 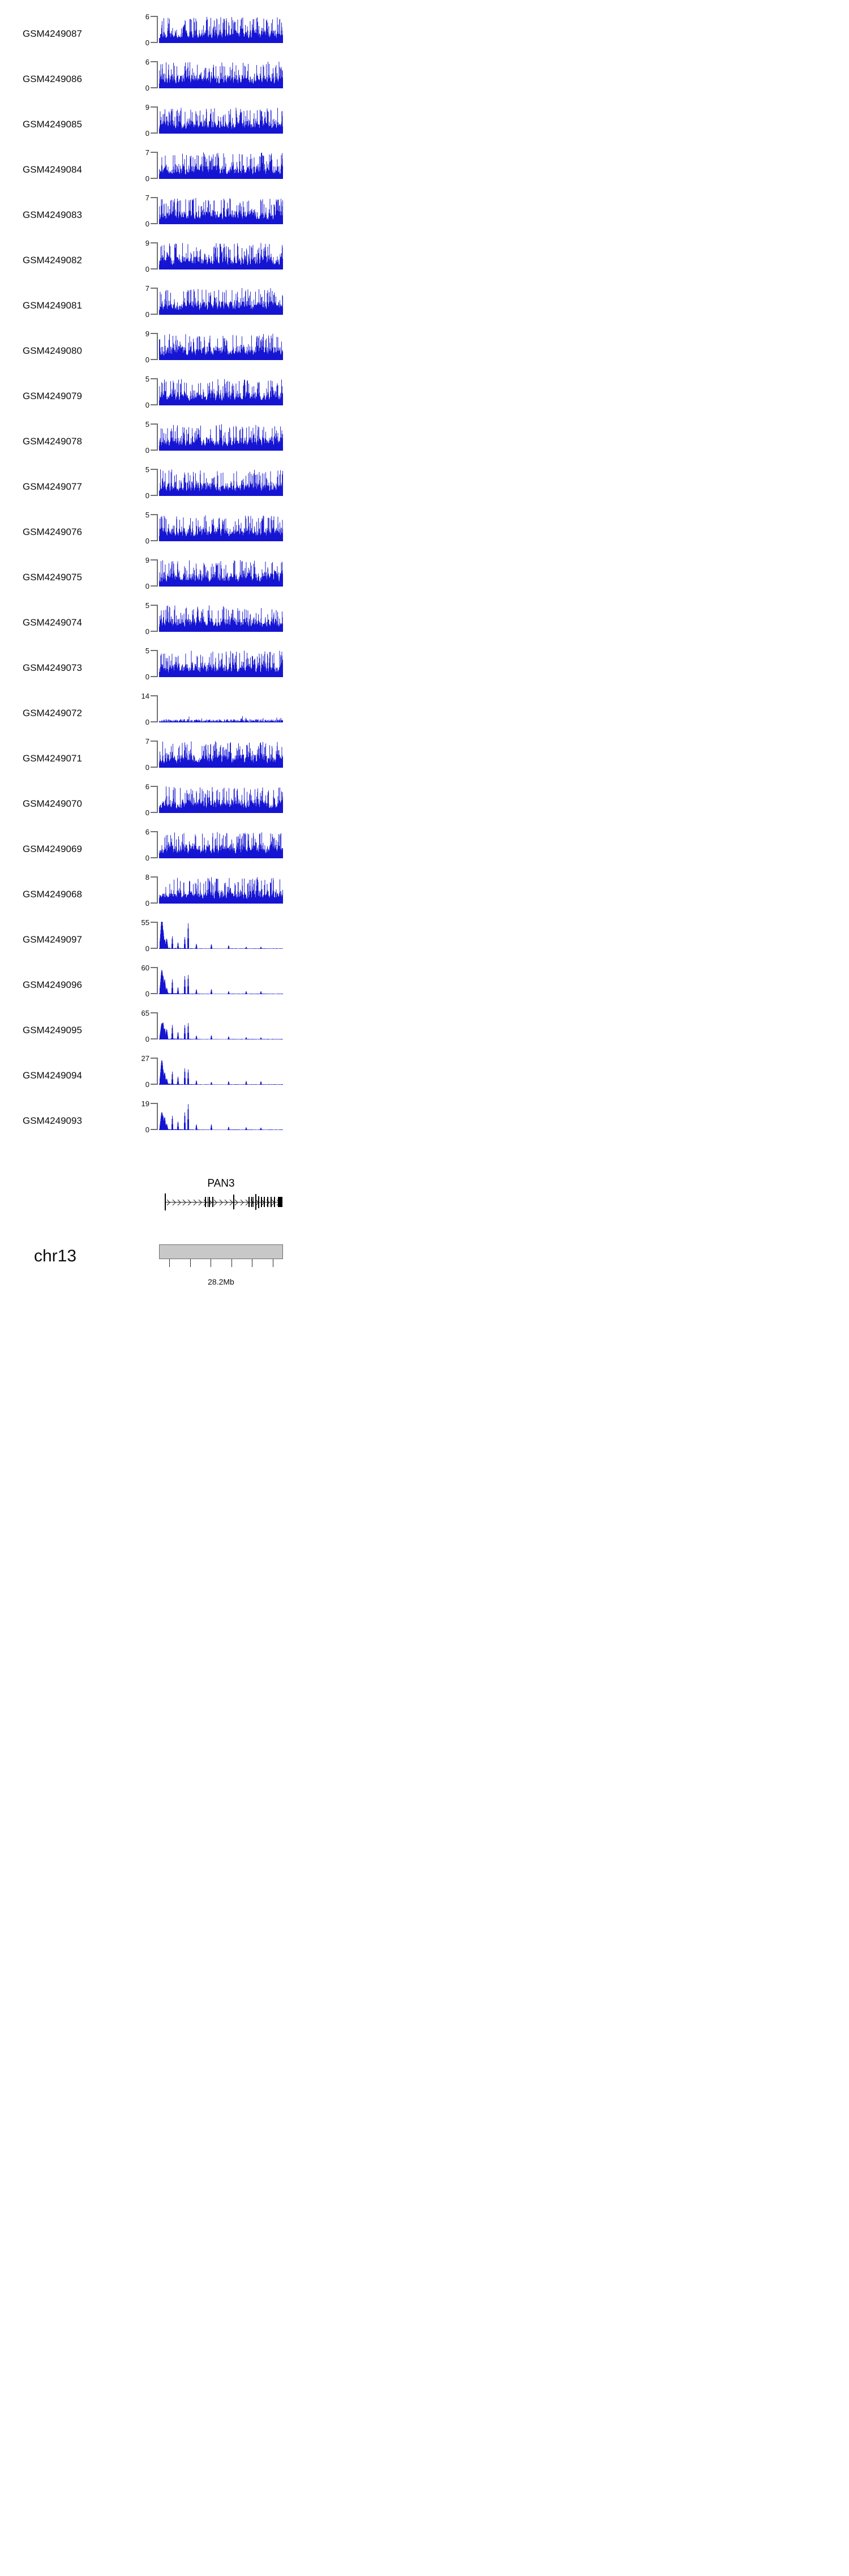 What do you see at coordinates (221, 1251) in the screenshot?
I see `chromosome-bar` at bounding box center [221, 1251].